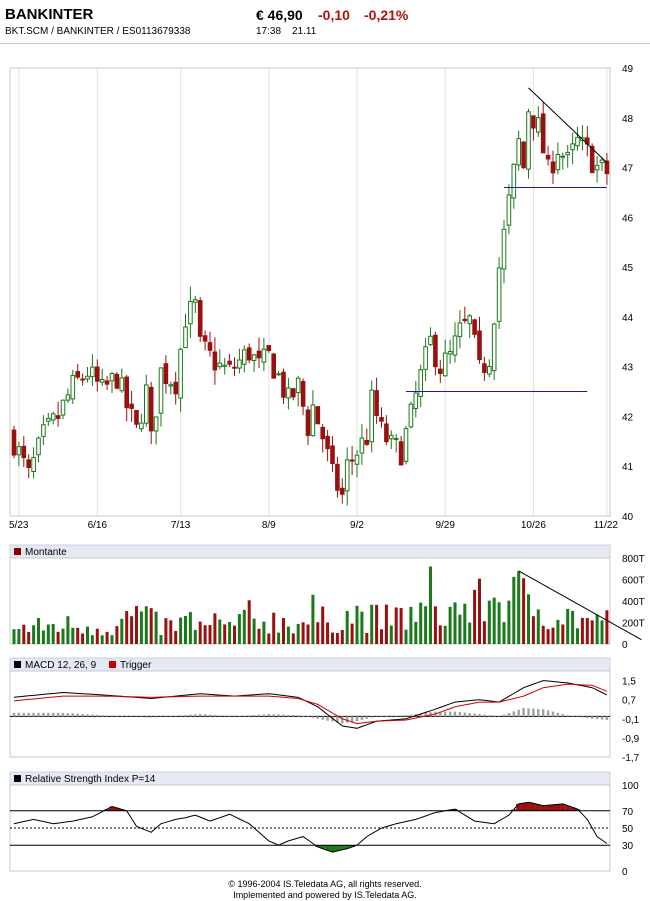 The height and width of the screenshot is (901, 650). I want to click on price-x-axis: 5/23 6/16 7/13 8/9 9/2 9/29 10/26 11/22, so click(313, 525).